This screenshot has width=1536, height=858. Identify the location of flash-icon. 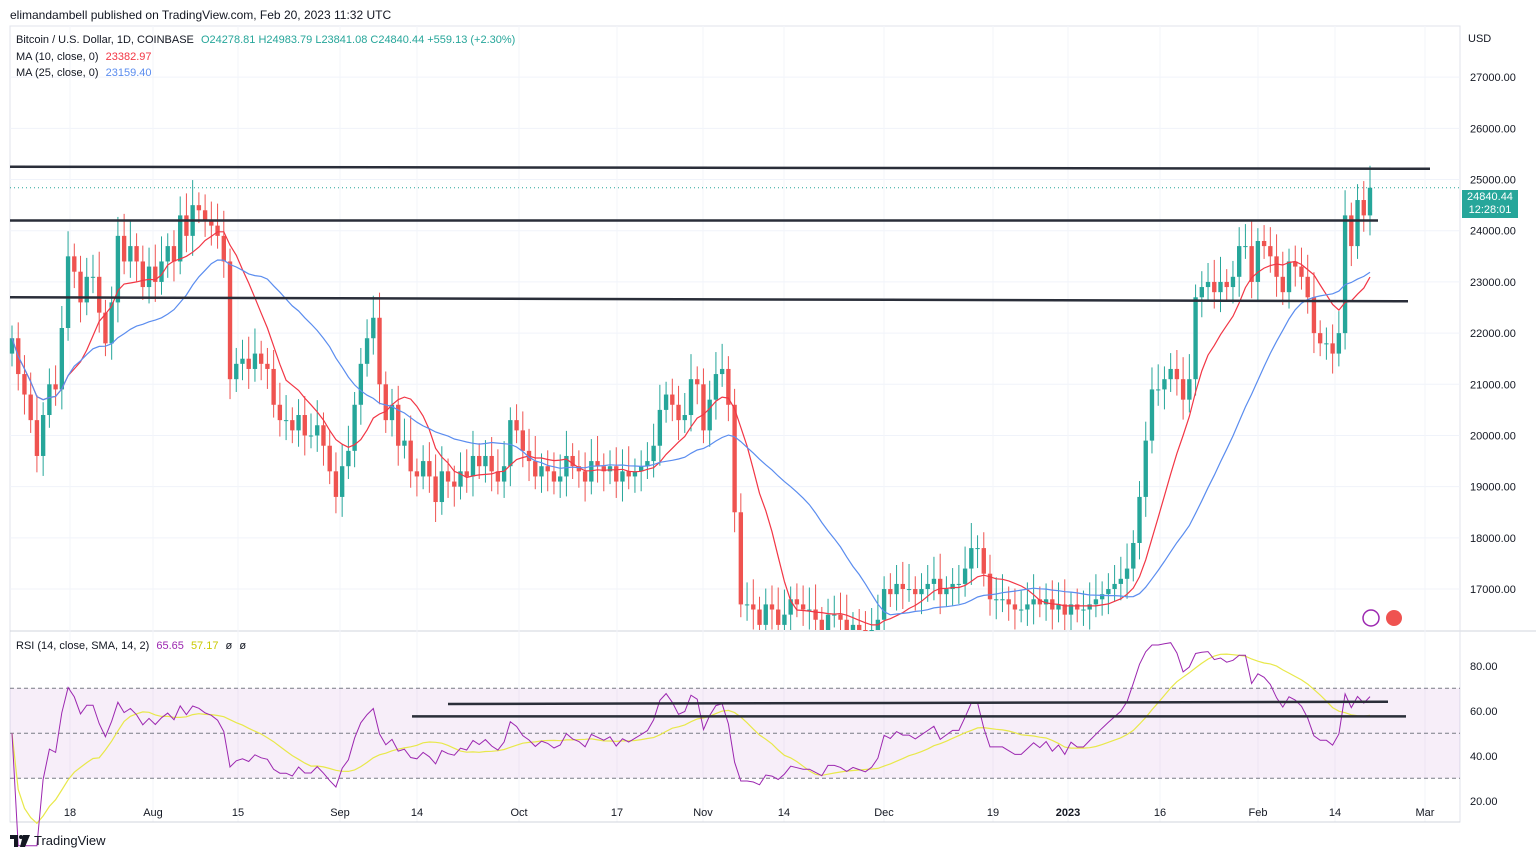
(1371, 618).